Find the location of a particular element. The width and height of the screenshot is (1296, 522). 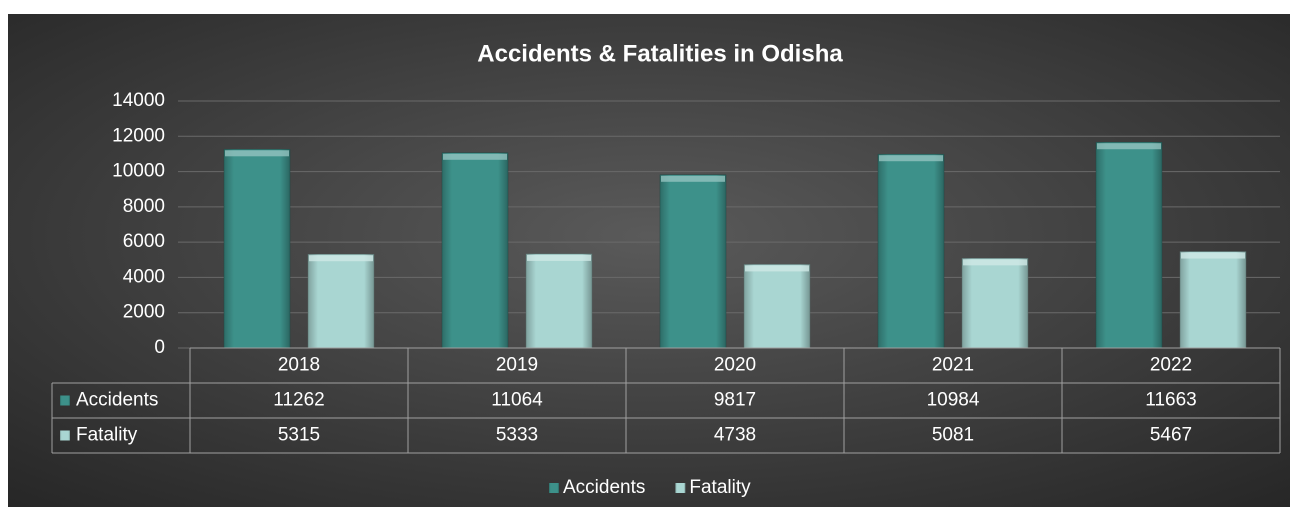

table-cell: 5467 is located at coordinates (1171, 435).